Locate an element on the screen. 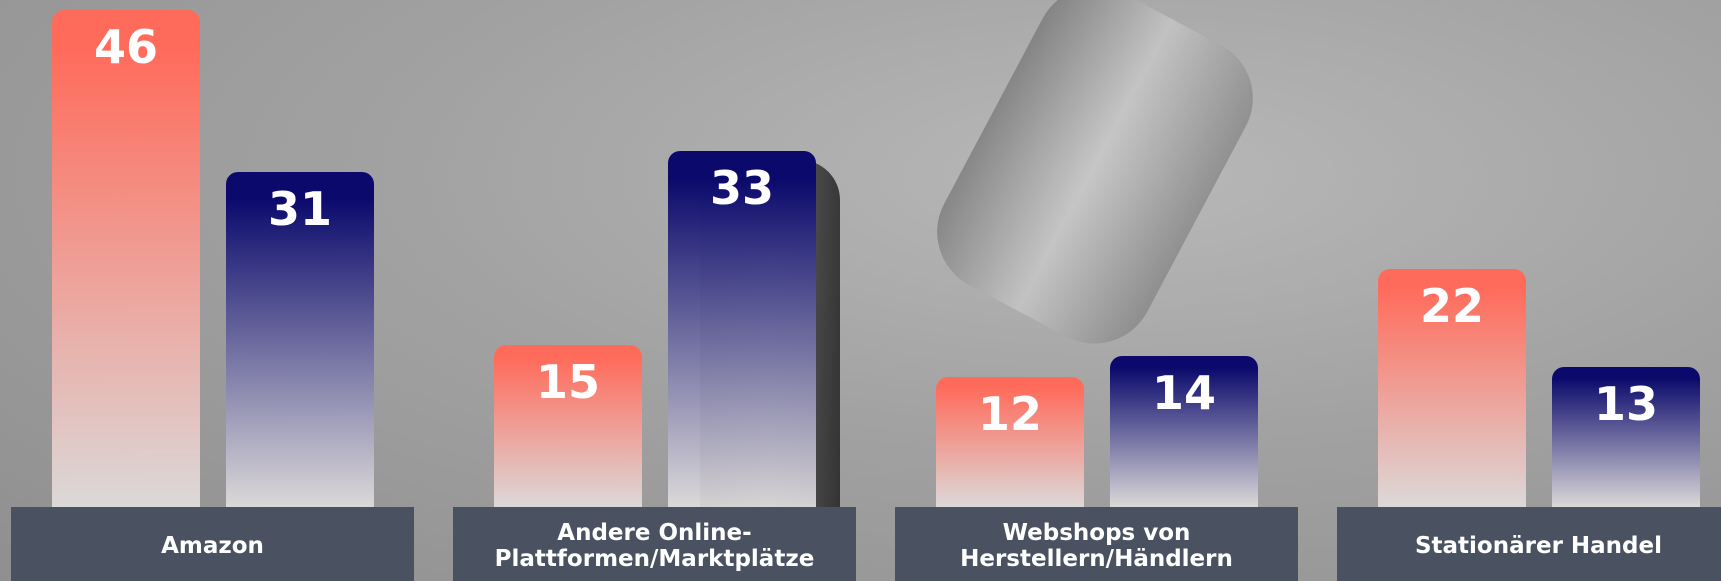 This screenshot has height=581, width=1721. category-label: Webshops von Herstellern/Händlern is located at coordinates (1096, 544).